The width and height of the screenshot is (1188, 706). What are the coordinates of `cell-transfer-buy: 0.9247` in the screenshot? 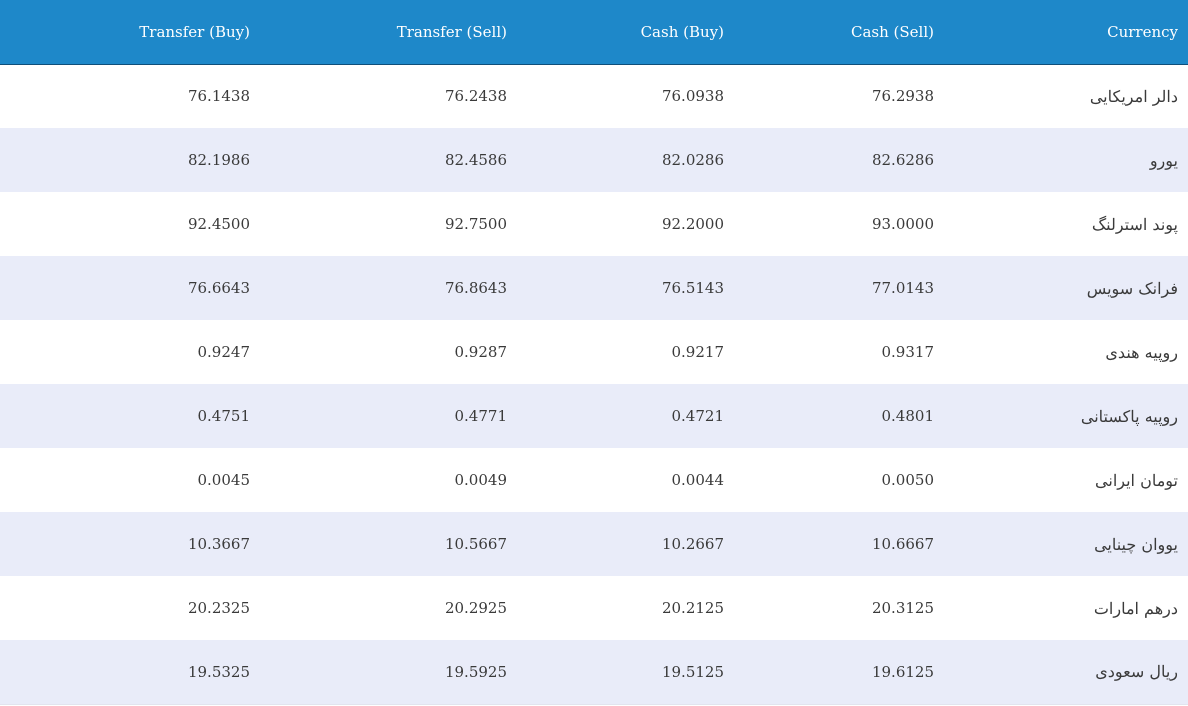 It's located at (224, 352).